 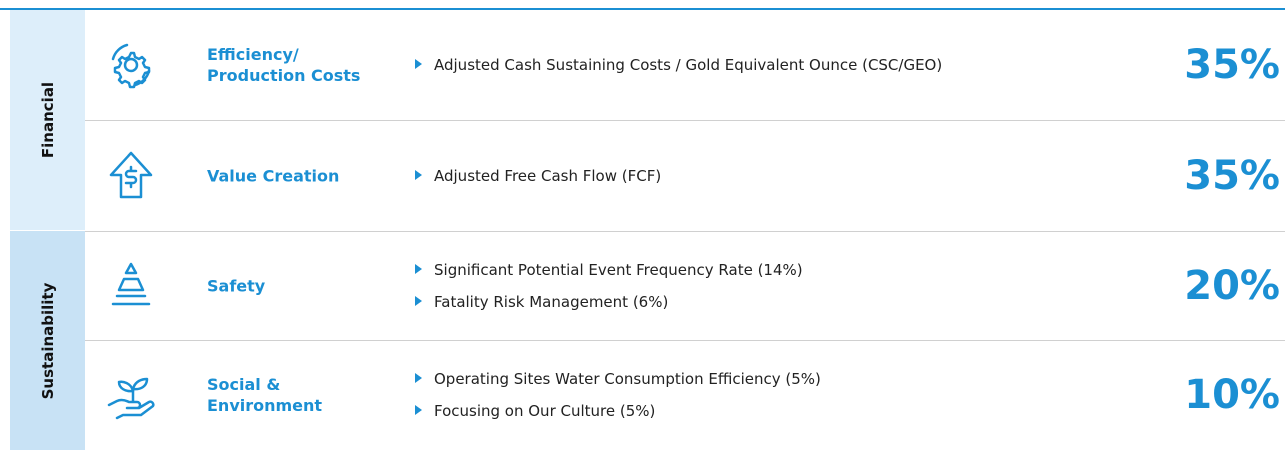 What do you see at coordinates (244, 384) in the screenshot?
I see `title-line: Social &` at bounding box center [244, 384].